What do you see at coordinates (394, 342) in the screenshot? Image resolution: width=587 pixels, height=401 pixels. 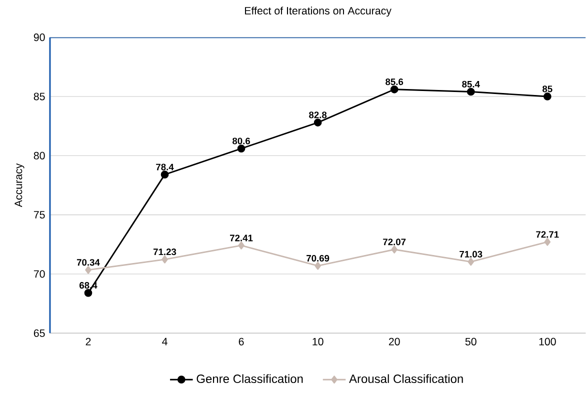 I see `x-tick-label: 20` at bounding box center [394, 342].